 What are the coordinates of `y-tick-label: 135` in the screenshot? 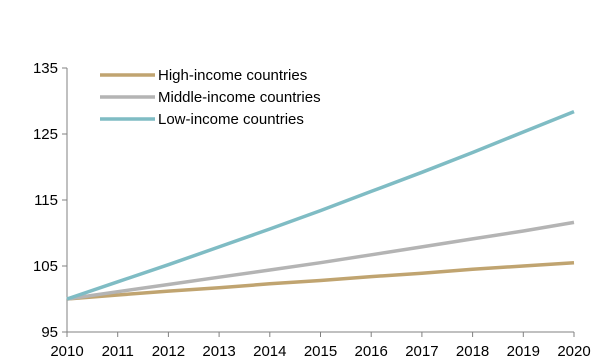 It's located at (45, 68).